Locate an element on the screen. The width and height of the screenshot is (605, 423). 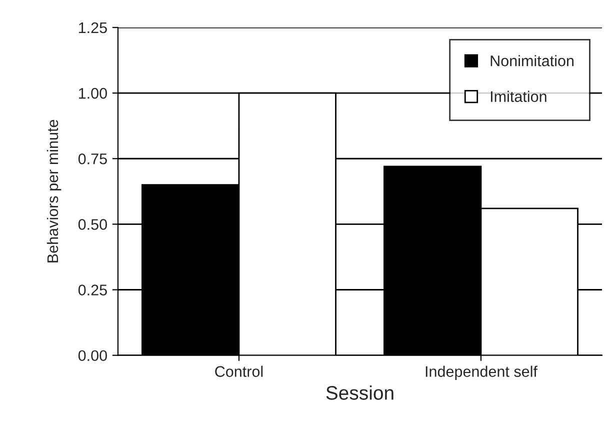
x-axis-title: Session is located at coordinates (360, 393).